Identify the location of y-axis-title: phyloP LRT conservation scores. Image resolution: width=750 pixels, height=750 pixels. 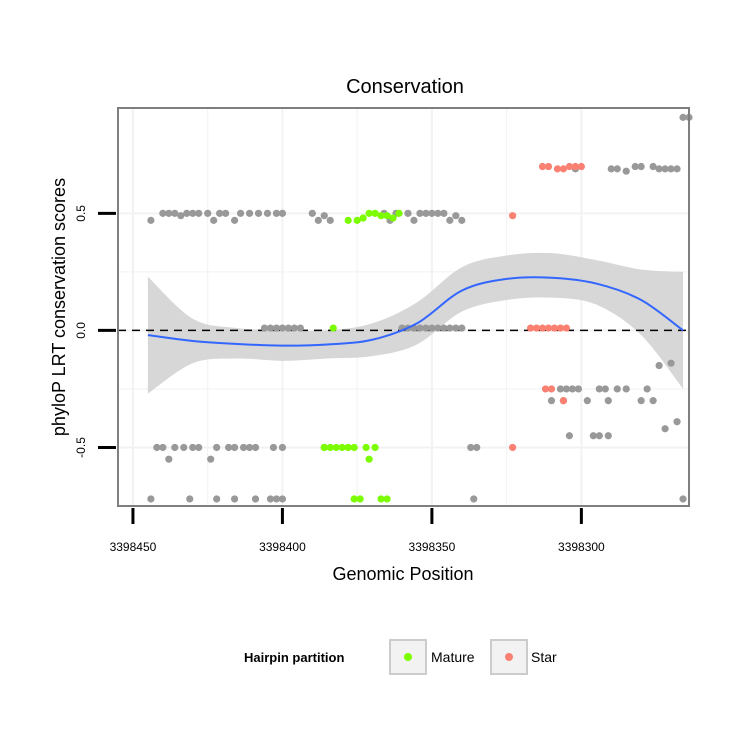
(59, 307).